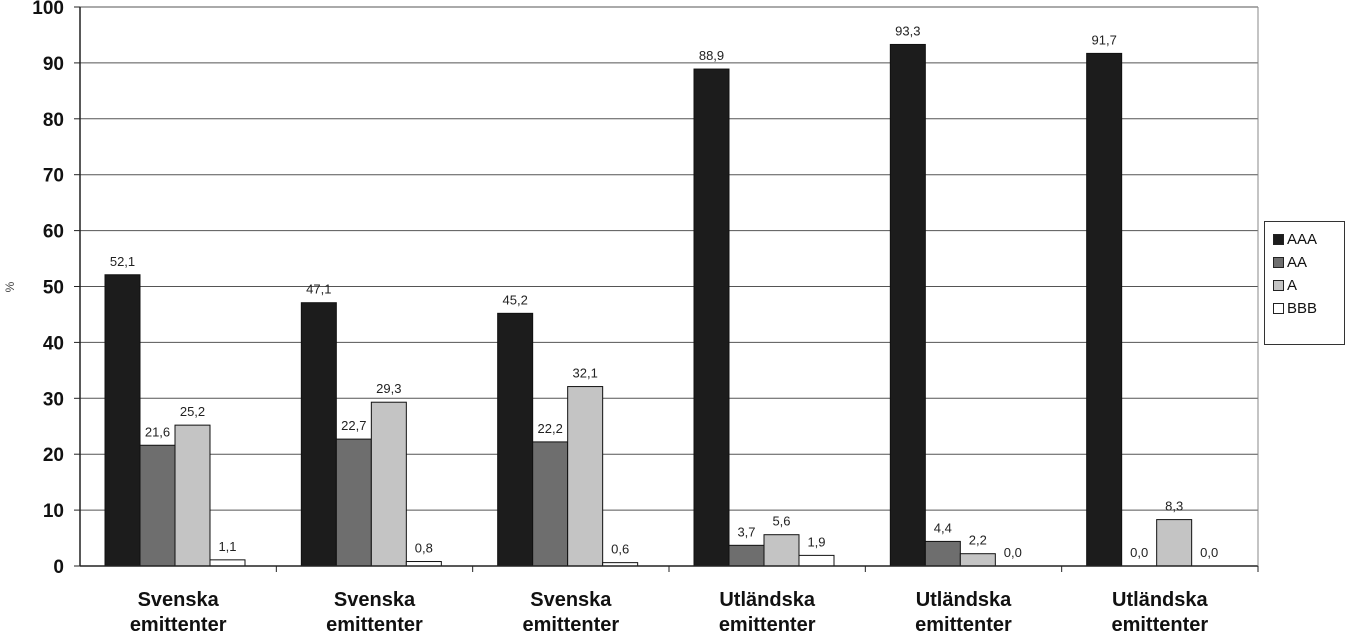 The width and height of the screenshot is (1347, 636). What do you see at coordinates (1278, 262) in the screenshot?
I see `legend-swatch-aa` at bounding box center [1278, 262].